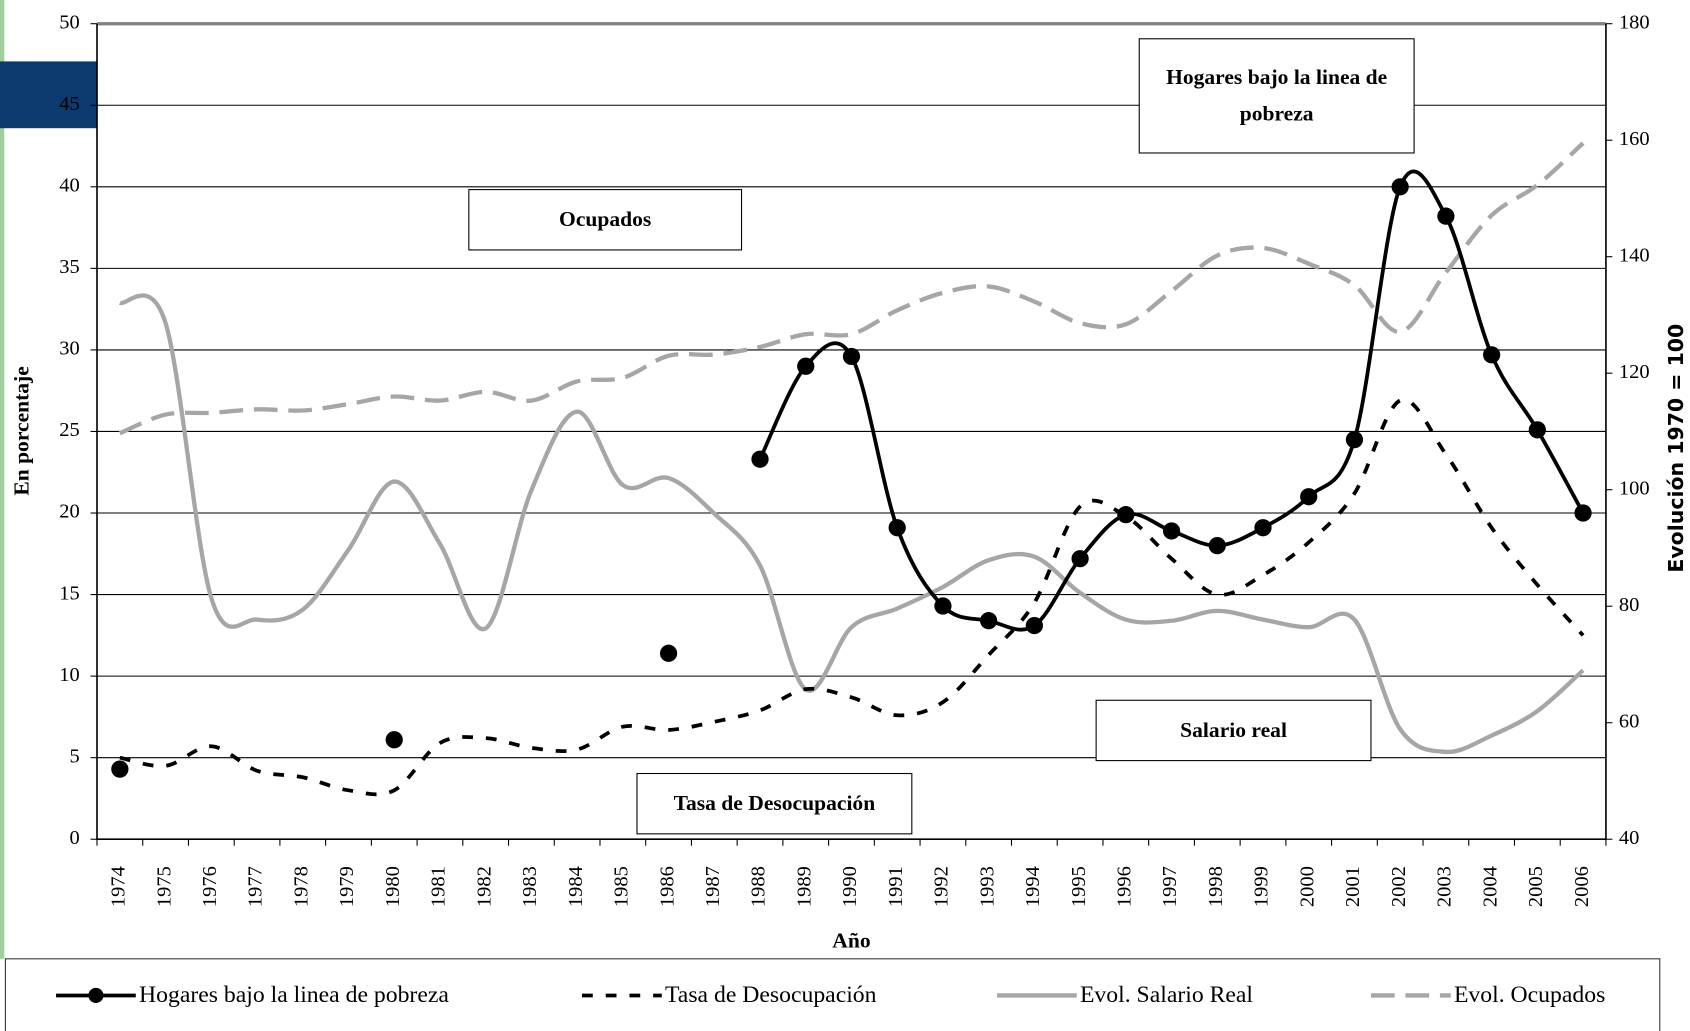  What do you see at coordinates (987, 886) in the screenshot?
I see `x-tick-label: 1993` at bounding box center [987, 886].